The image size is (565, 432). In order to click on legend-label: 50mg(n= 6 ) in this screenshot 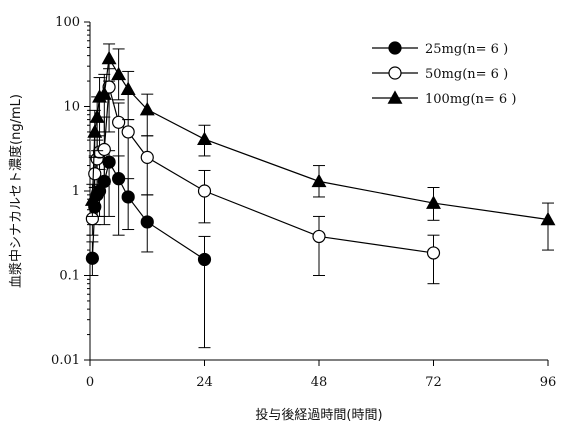, I will do `click(466, 74)`.